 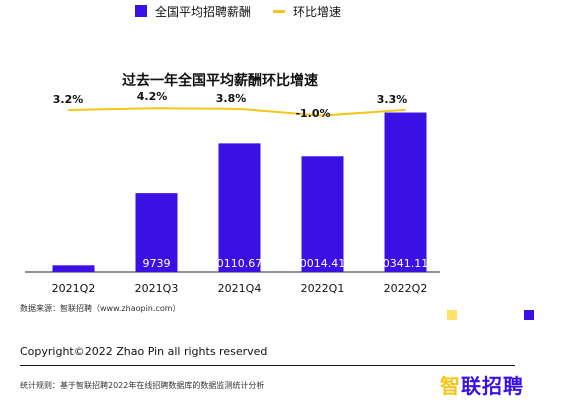 I want to click on bar-value-label-2022Q1: 10014.412, so click(x=323, y=263).